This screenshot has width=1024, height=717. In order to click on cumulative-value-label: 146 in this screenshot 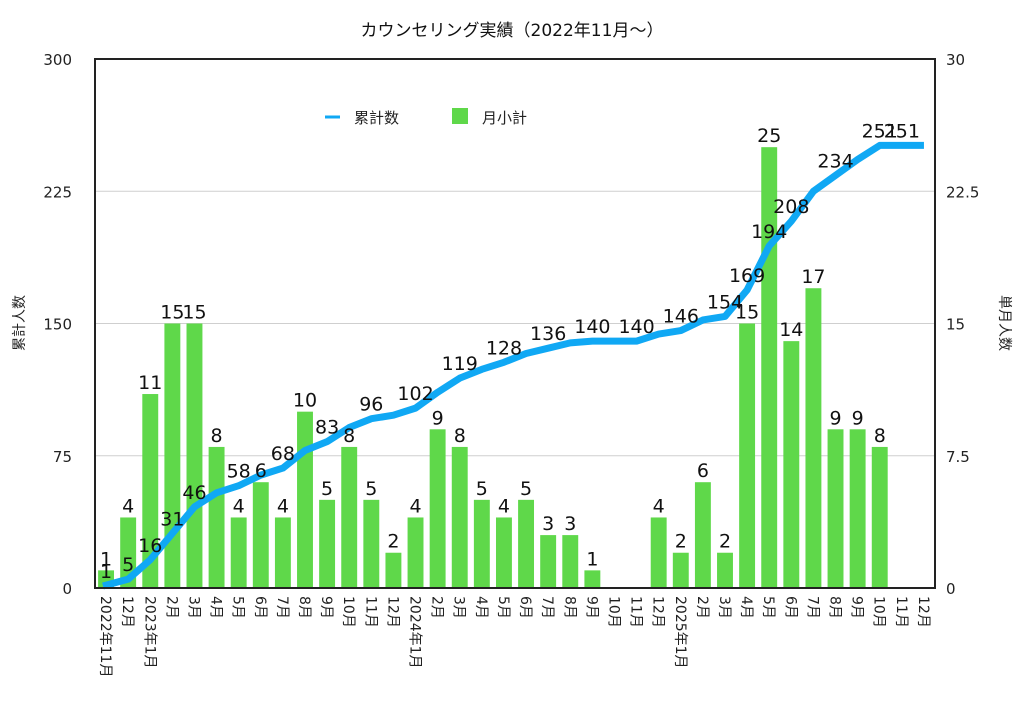, I will do `click(681, 317)`.